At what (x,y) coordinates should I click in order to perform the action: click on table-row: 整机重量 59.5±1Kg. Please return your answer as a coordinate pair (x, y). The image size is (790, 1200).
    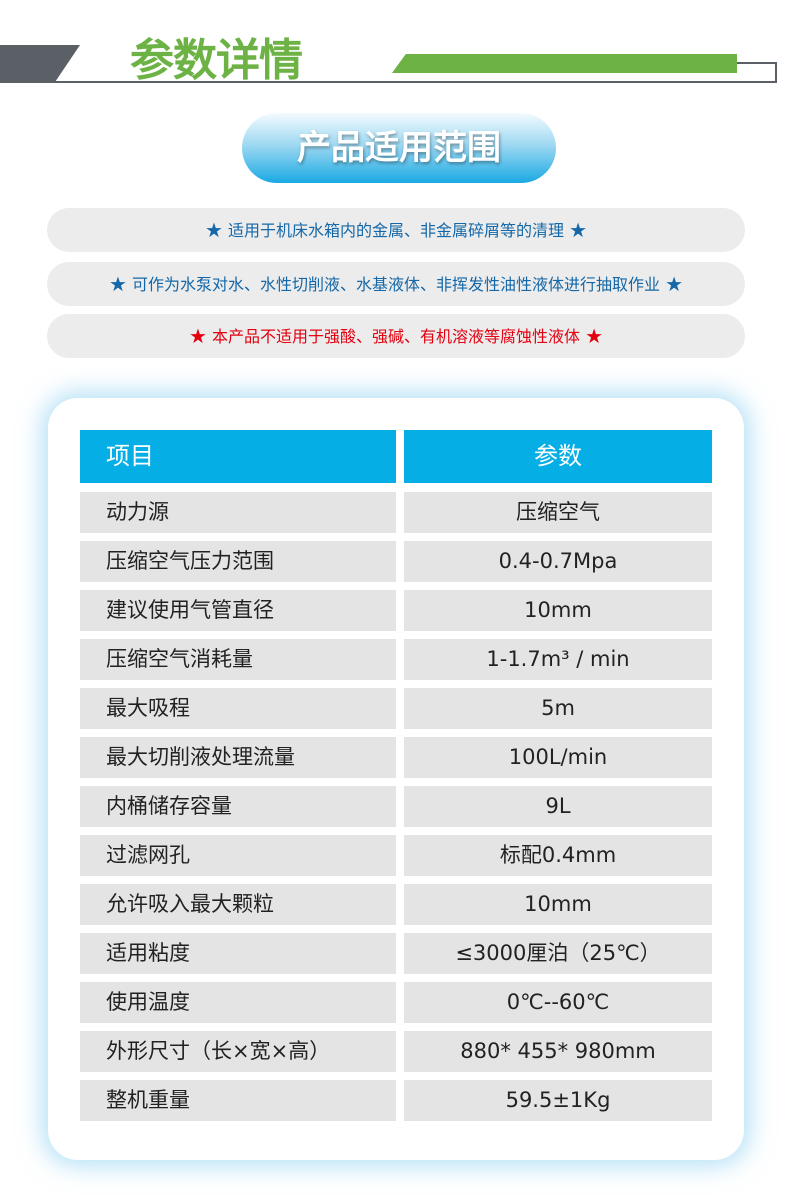
    Looking at the image, I should click on (396, 1100).